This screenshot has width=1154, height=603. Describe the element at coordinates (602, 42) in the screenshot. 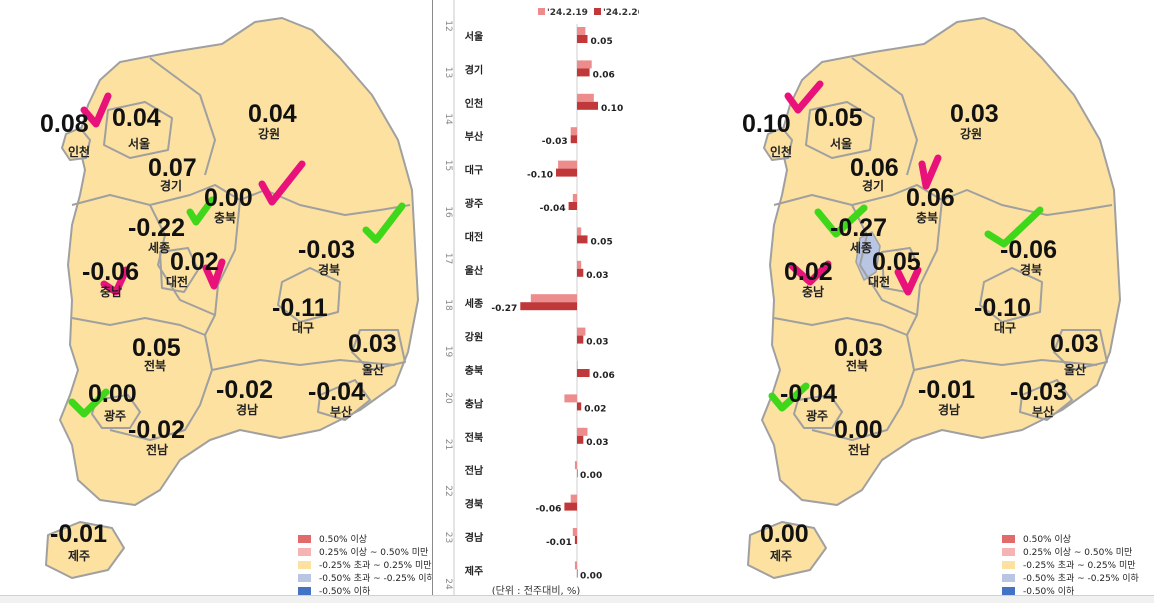

I see `bar-data-label: 0.05` at that location.